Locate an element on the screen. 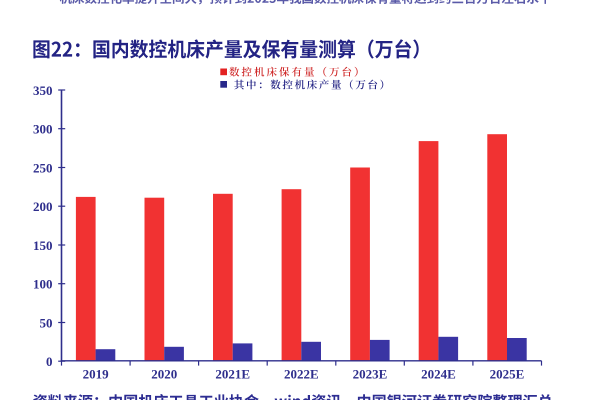  svg-text: 2023E is located at coordinates (370, 373).